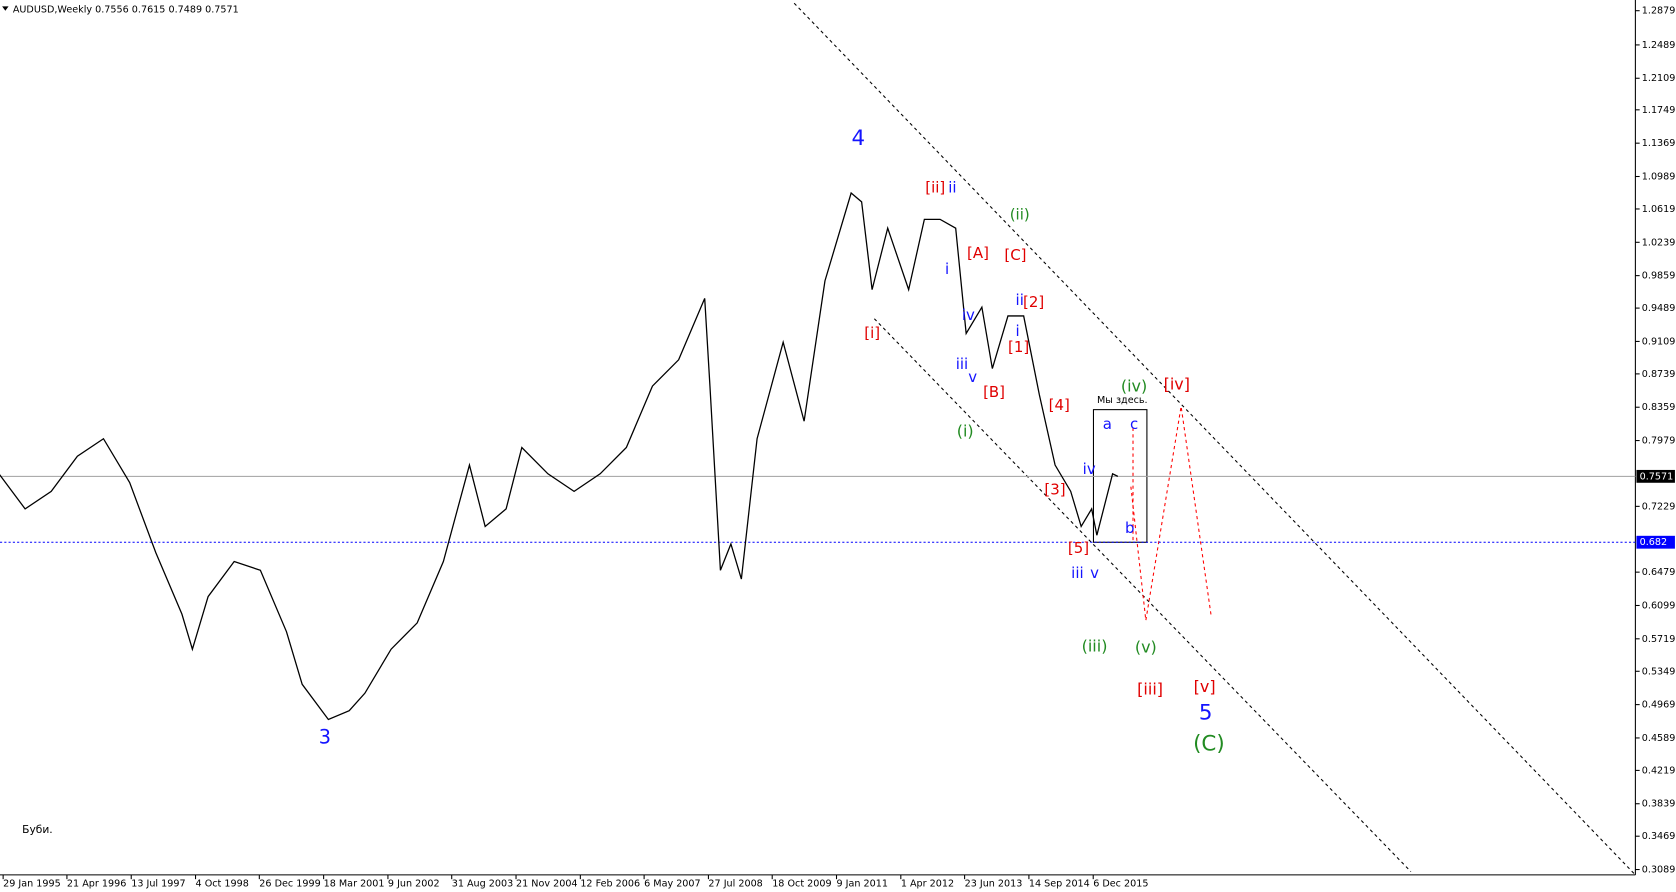 The height and width of the screenshot is (892, 1676). Describe the element at coordinates (1659, 671) in the screenshot. I see `y-tick-label: 0.5349` at that location.